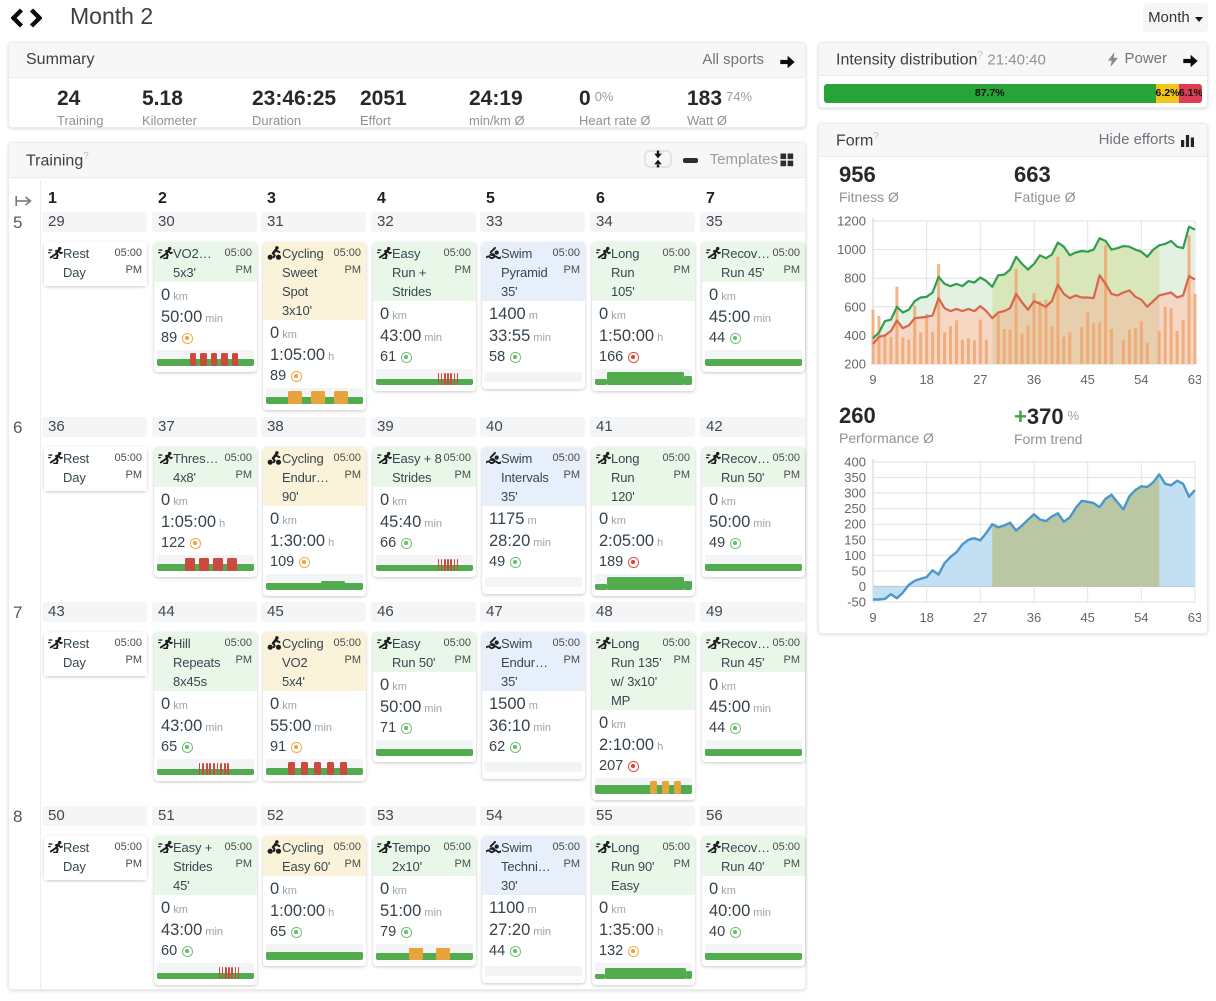 The image size is (1216, 1001). Describe the element at coordinates (862, 586) in the screenshot. I see `svg-text: 0` at that location.